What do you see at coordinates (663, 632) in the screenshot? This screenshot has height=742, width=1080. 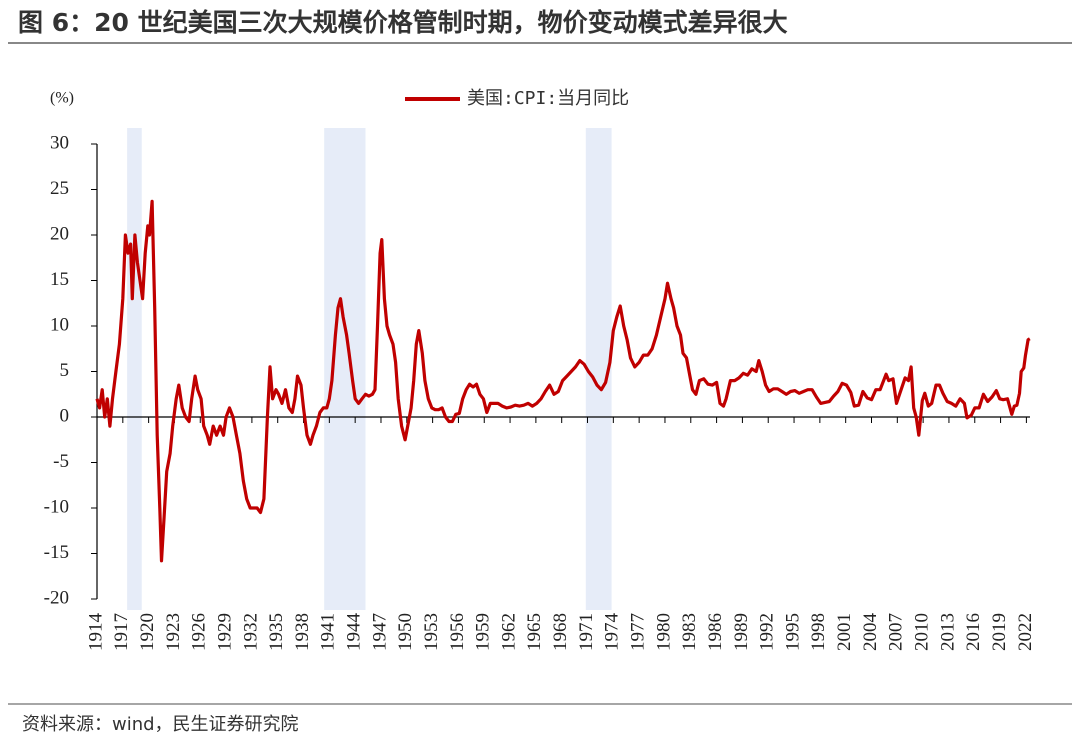 I see `x-tick-label: 1980` at bounding box center [663, 632].